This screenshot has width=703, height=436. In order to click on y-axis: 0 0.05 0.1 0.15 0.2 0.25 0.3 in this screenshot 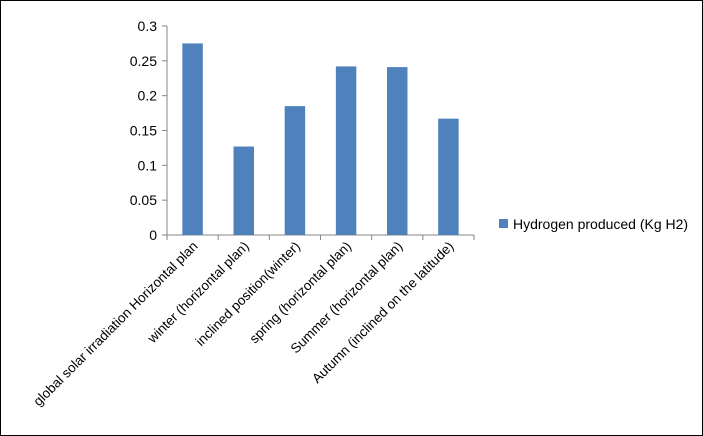, I will do `click(149, 130)`.